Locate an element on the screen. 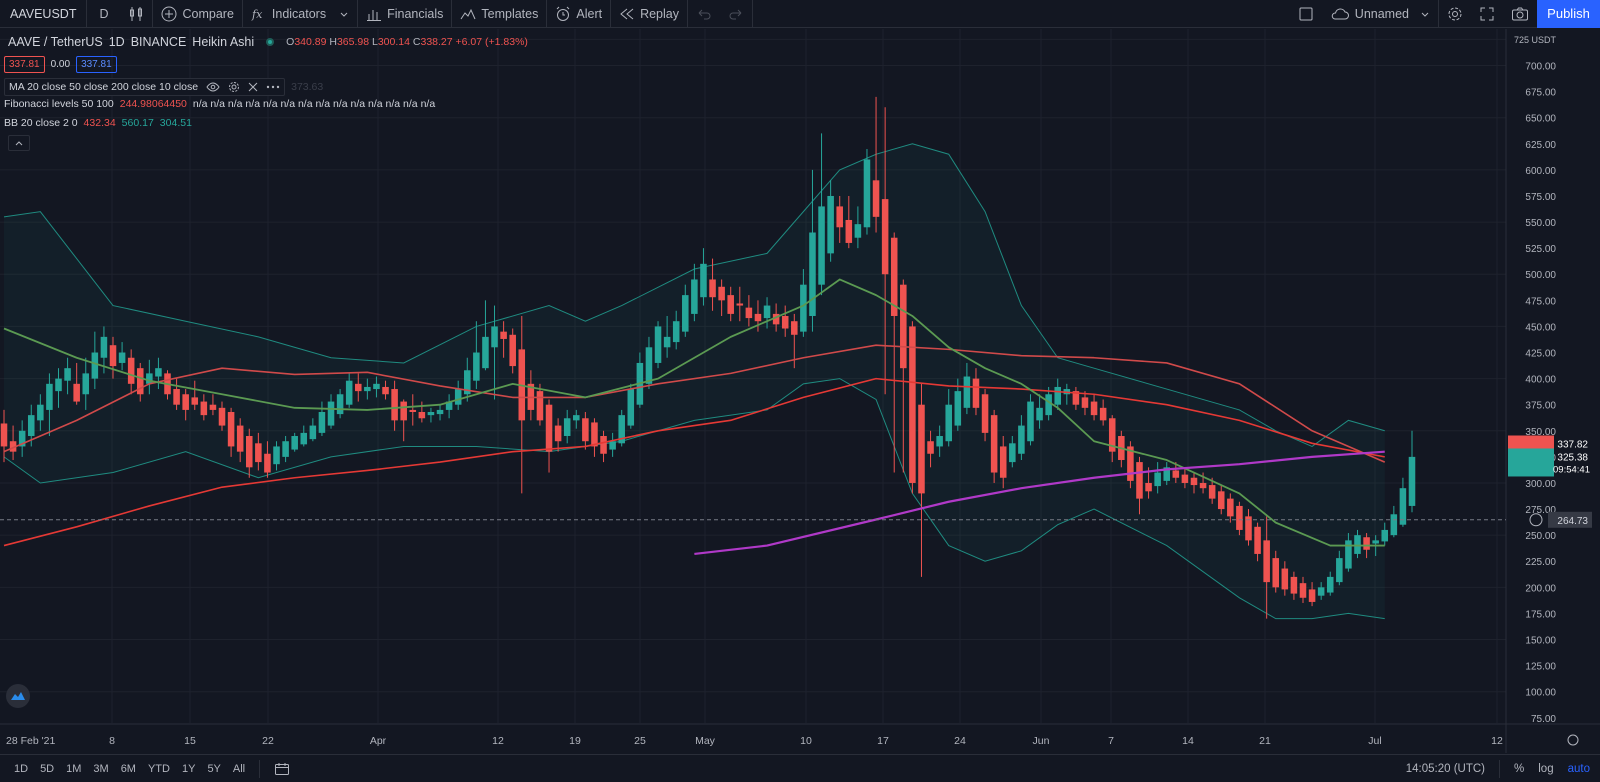 The width and height of the screenshot is (1600, 782). snapshot-button is located at coordinates (1520, 14).